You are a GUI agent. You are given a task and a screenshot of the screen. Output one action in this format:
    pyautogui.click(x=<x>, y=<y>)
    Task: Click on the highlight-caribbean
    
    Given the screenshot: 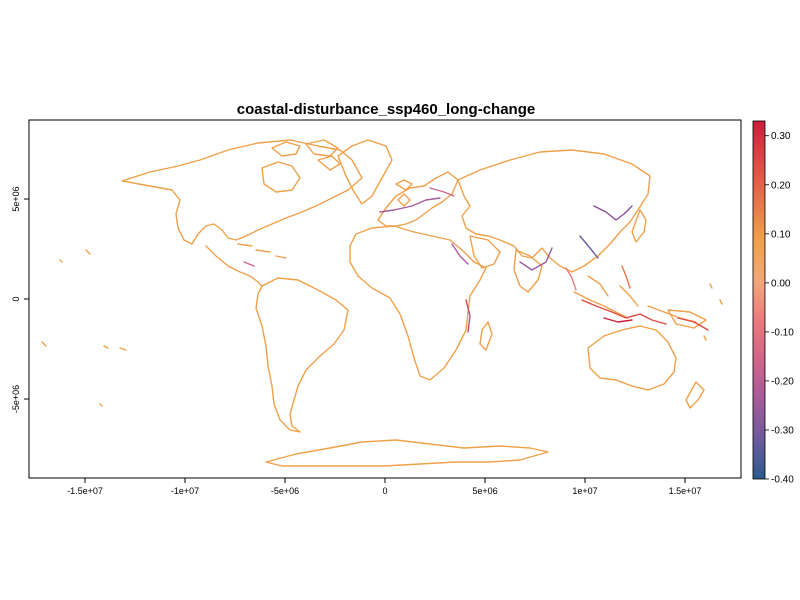 What is the action you would take?
    pyautogui.click(x=249, y=264)
    